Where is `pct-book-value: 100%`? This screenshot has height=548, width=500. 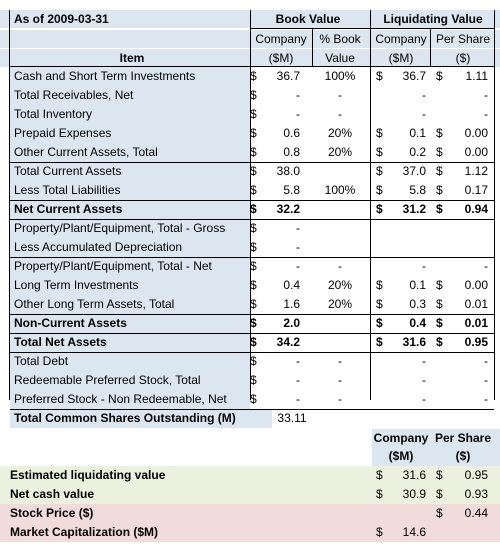 pct-book-value: 100% is located at coordinates (340, 190).